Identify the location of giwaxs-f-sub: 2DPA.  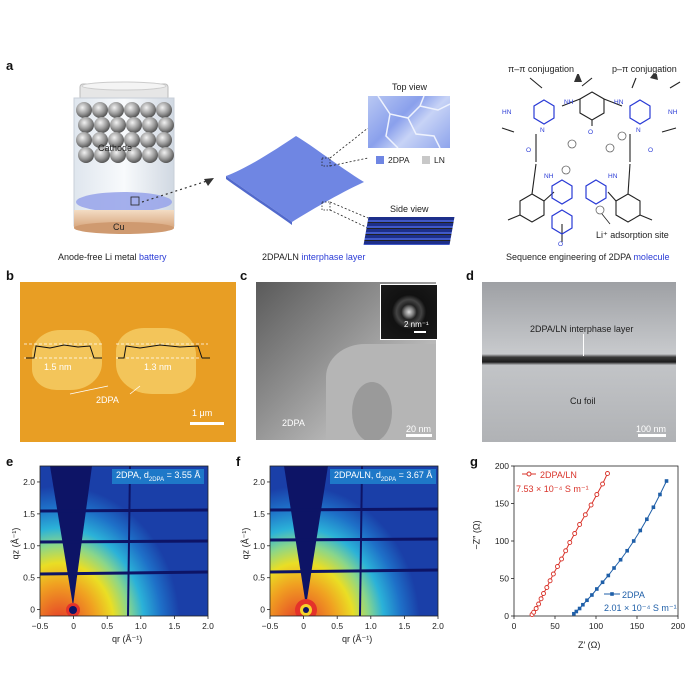
(388, 479).